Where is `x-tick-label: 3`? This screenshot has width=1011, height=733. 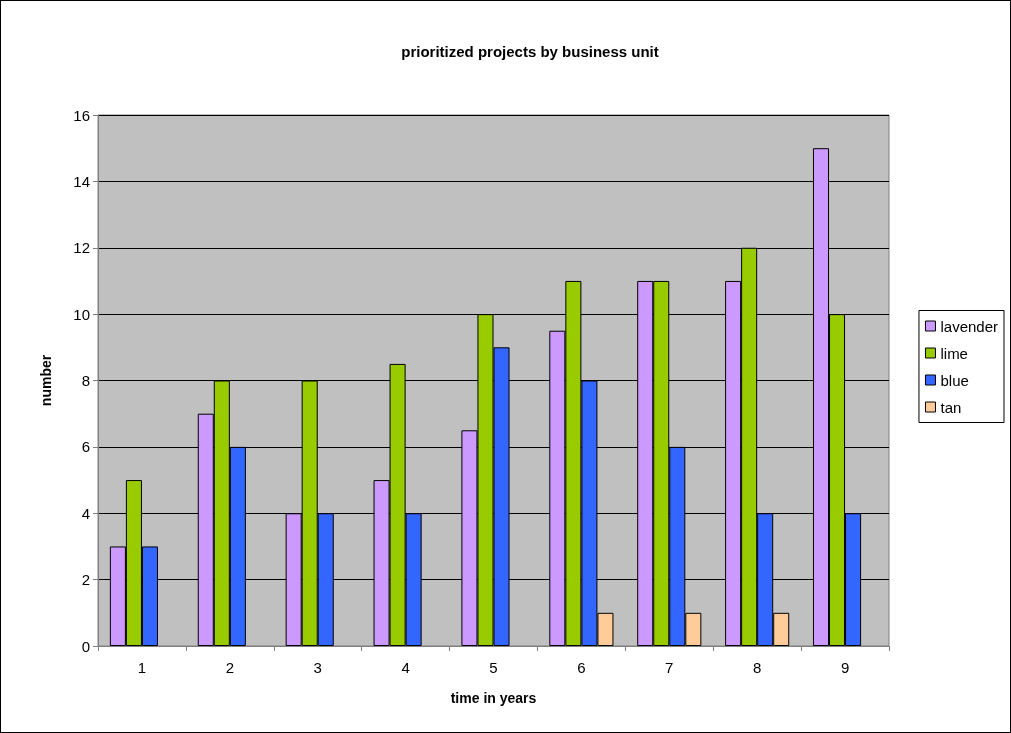 x-tick-label: 3 is located at coordinates (317, 667).